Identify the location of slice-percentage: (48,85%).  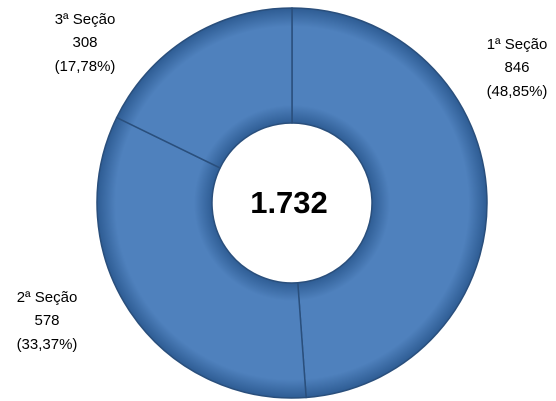
(517, 91).